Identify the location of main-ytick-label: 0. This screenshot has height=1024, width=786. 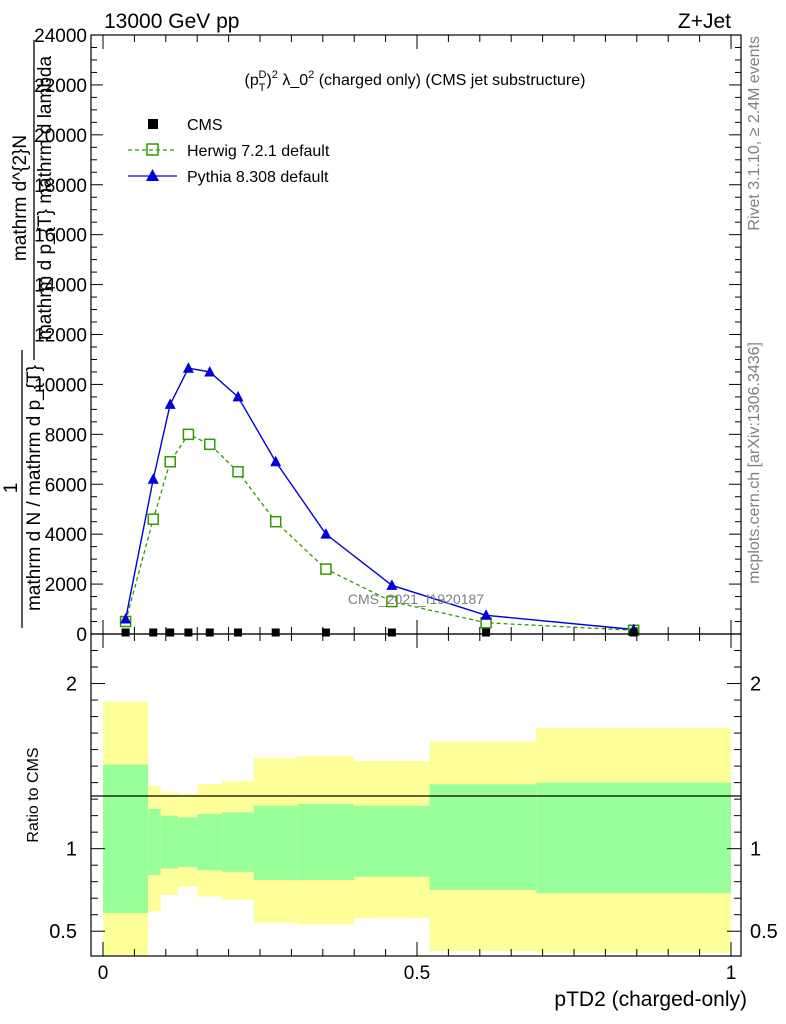
(81, 635).